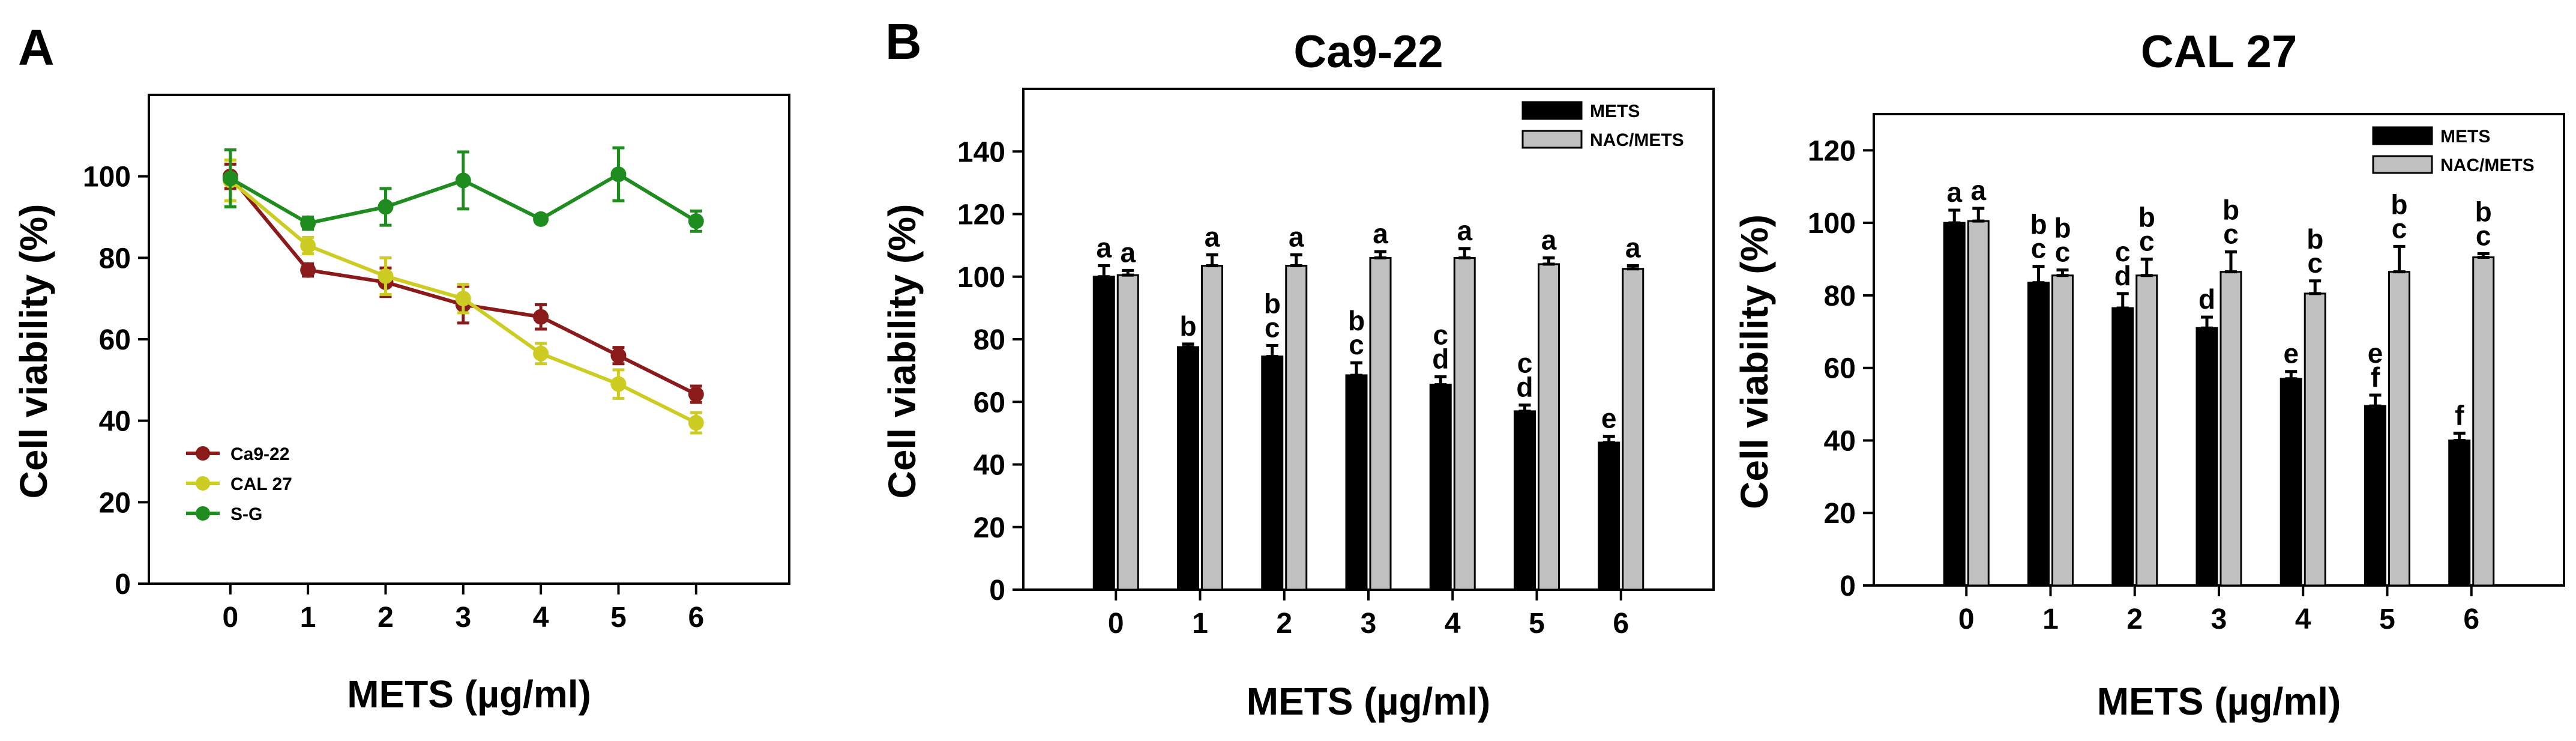 Image resolution: width=2576 pixels, height=741 pixels. I want to click on y-tick-label: 40, so click(115, 422).